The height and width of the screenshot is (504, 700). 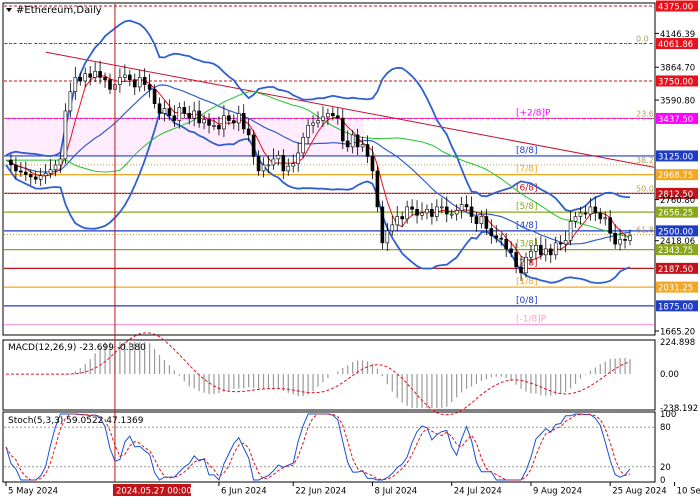 What do you see at coordinates (645, 160) in the screenshot?
I see `fibo-level-label: 38.2` at bounding box center [645, 160].